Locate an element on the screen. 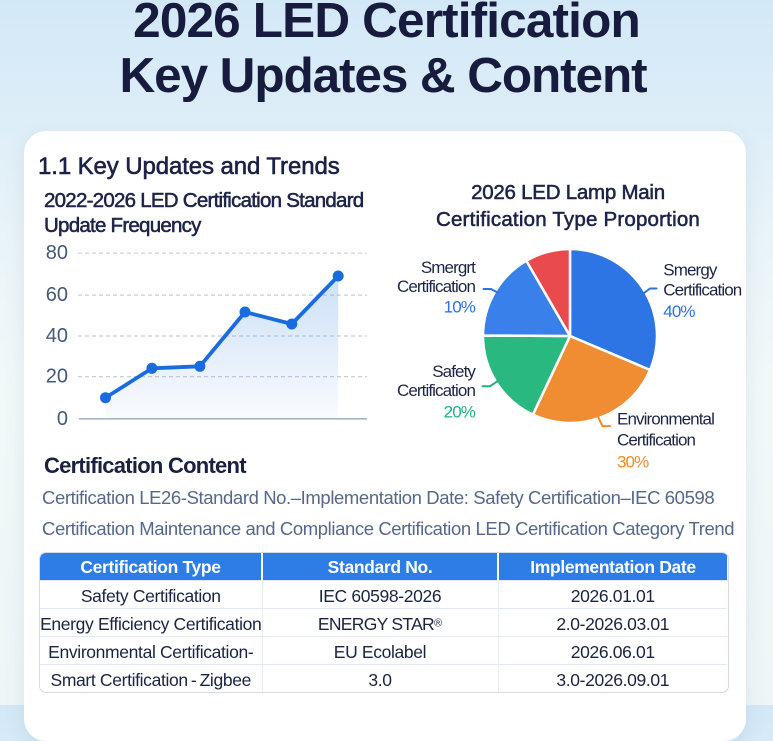 The width and height of the screenshot is (773, 741). svg-text: Environmental is located at coordinates (665, 419).